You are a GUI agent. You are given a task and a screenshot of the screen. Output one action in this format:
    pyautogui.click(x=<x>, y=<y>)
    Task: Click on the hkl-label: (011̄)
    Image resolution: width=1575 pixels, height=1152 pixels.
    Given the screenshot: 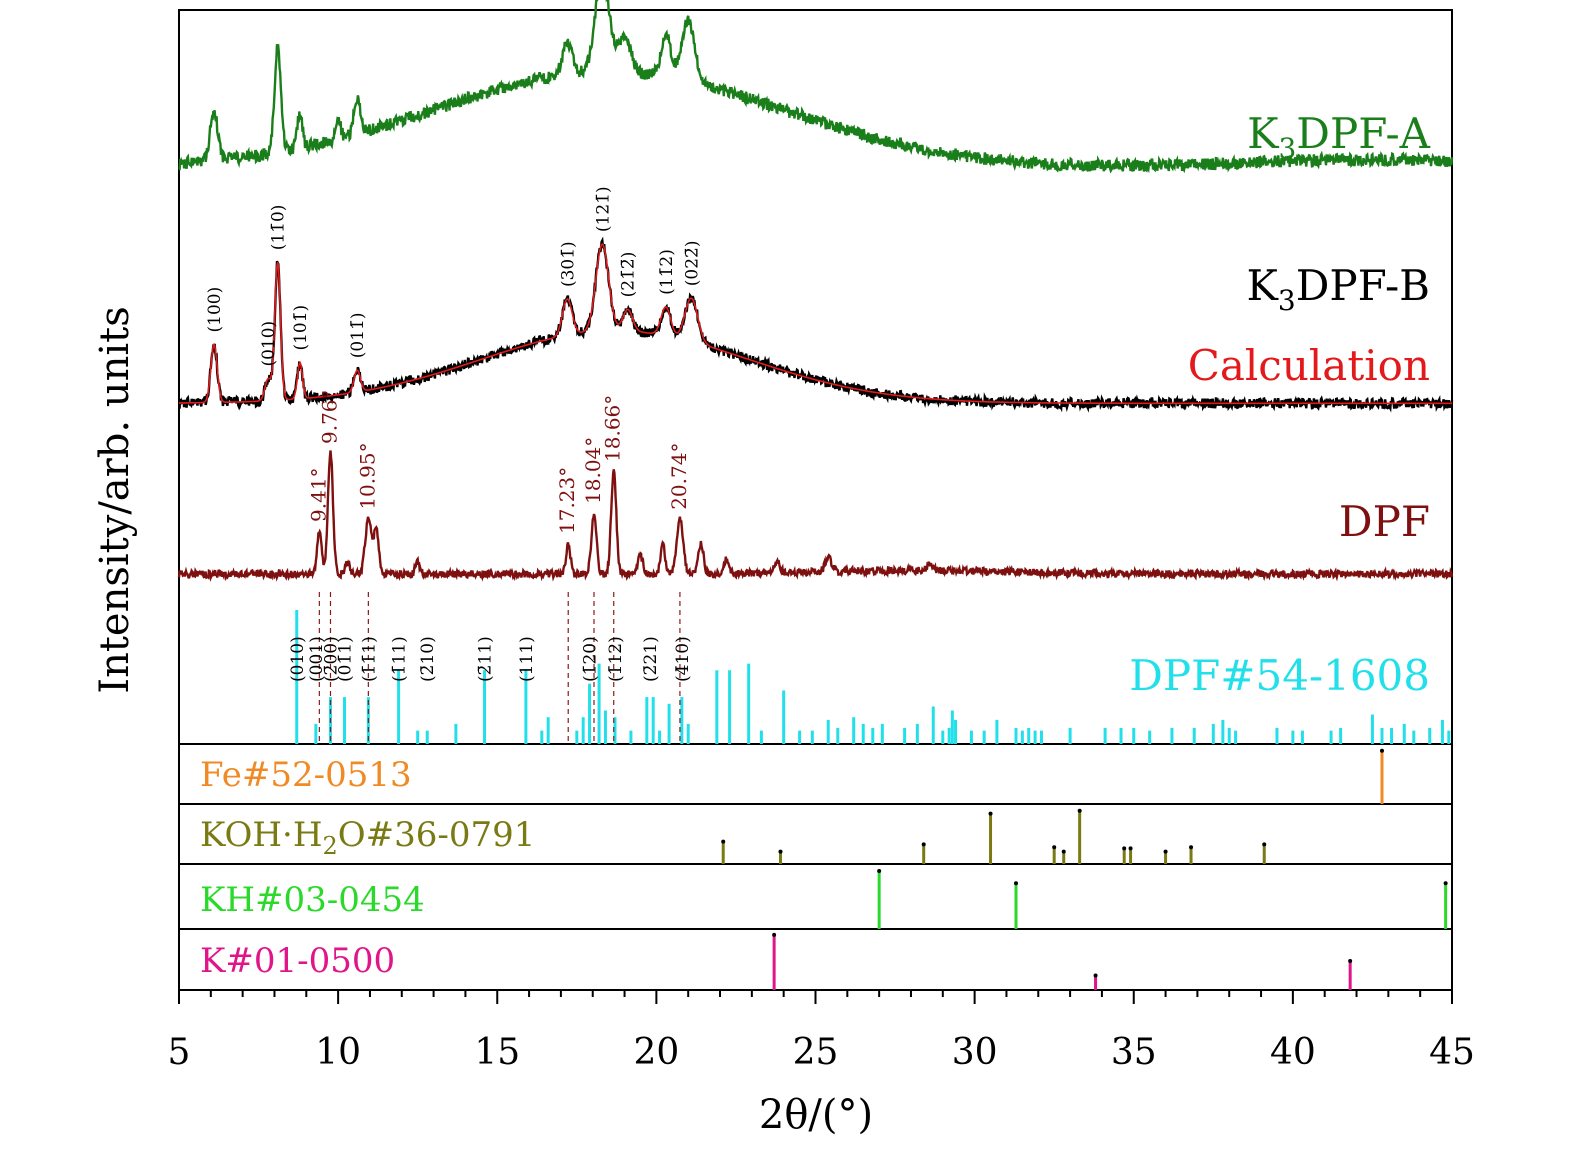 What is the action you would take?
    pyautogui.click(x=358, y=336)
    